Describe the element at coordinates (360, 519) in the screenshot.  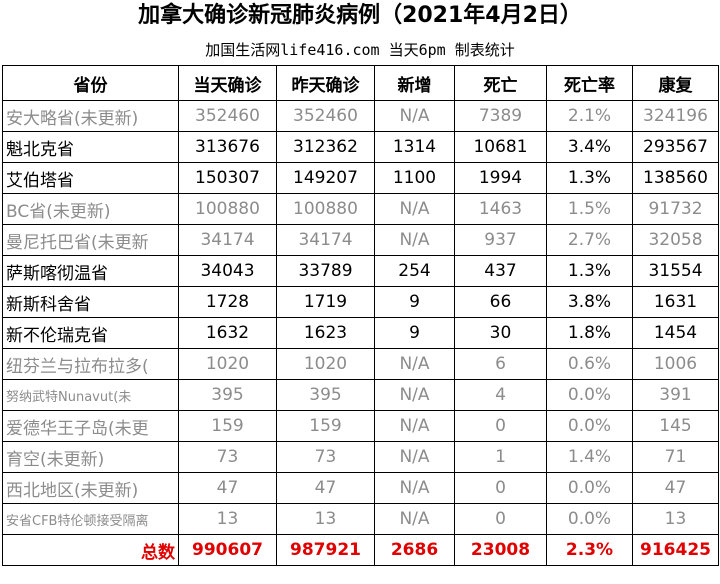
I see `table-row: 安省CFB特伦顿接受隔离 13 13 N/A 0 0.0% 13` at that location.